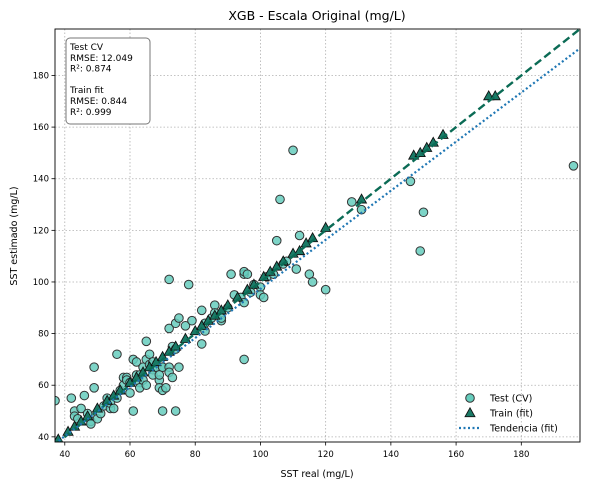 Image resolution: width=590 pixels, height=490 pixels. Describe the element at coordinates (101, 59) in the screenshot. I see `stats-annotation-line: RMSE: 12.049` at that location.